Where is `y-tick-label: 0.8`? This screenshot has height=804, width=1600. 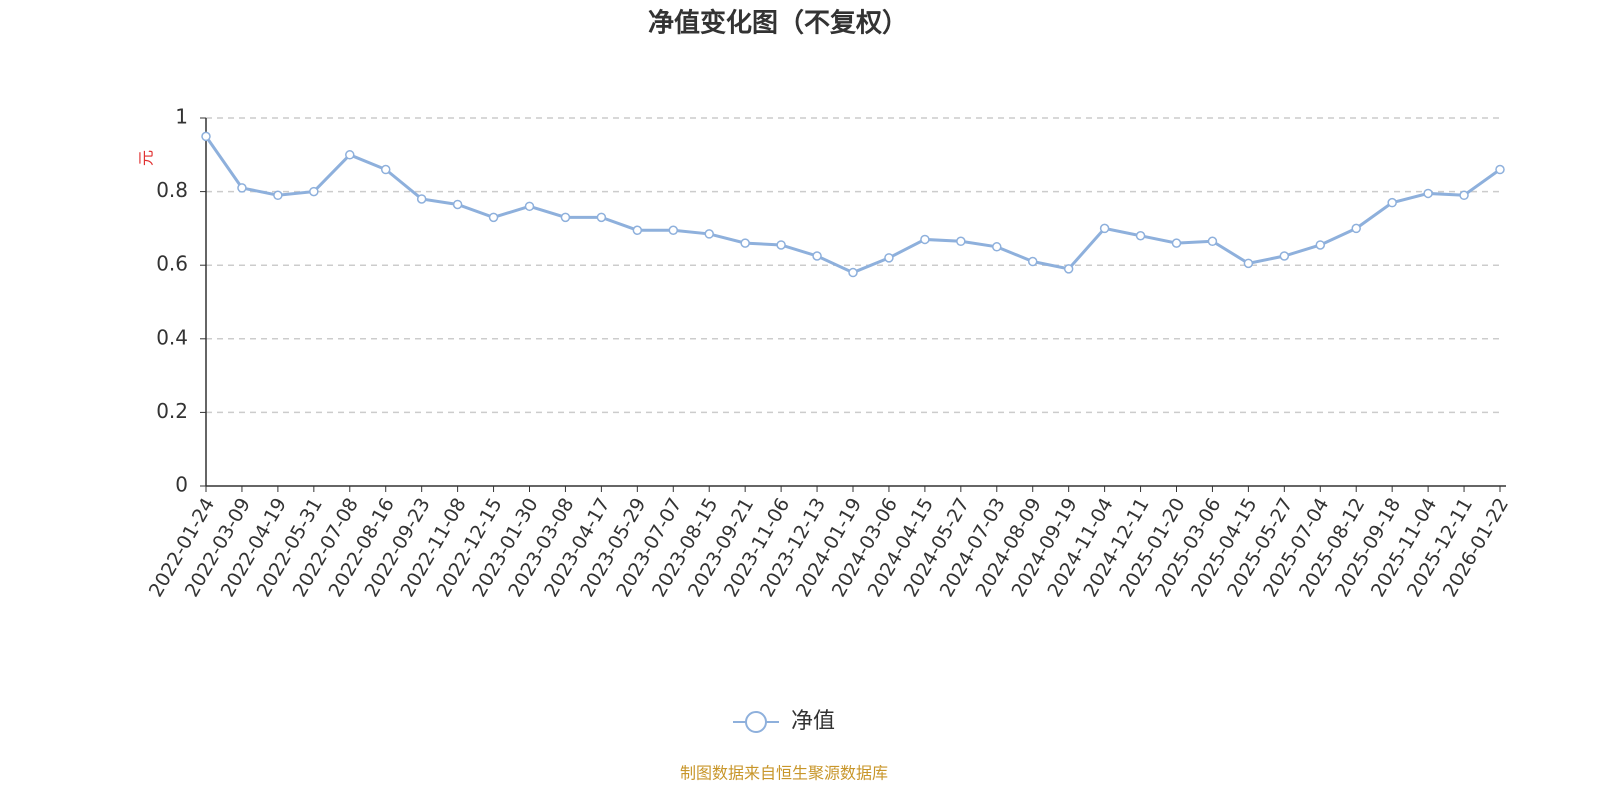
y-tick-label: 0.8 is located at coordinates (172, 190).